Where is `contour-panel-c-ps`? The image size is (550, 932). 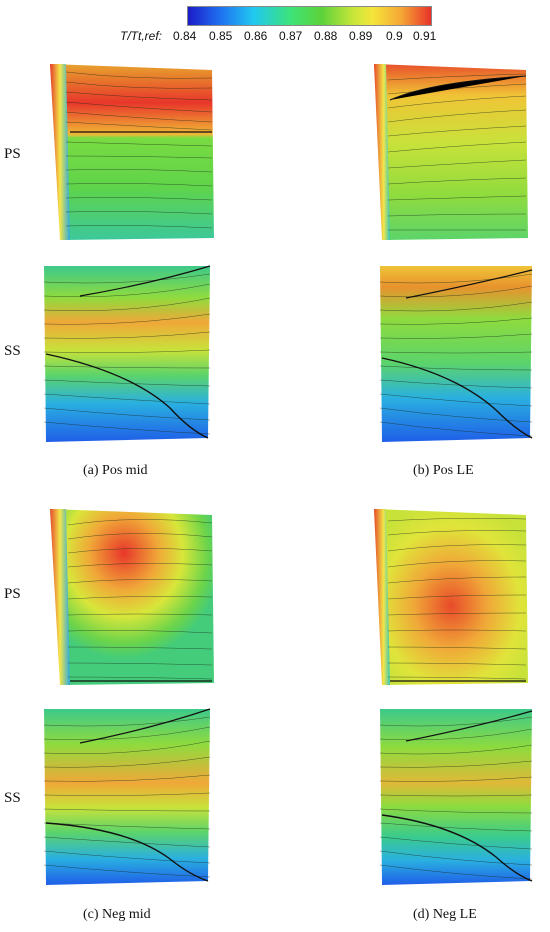
contour-panel-c-ps is located at coordinates (130, 596).